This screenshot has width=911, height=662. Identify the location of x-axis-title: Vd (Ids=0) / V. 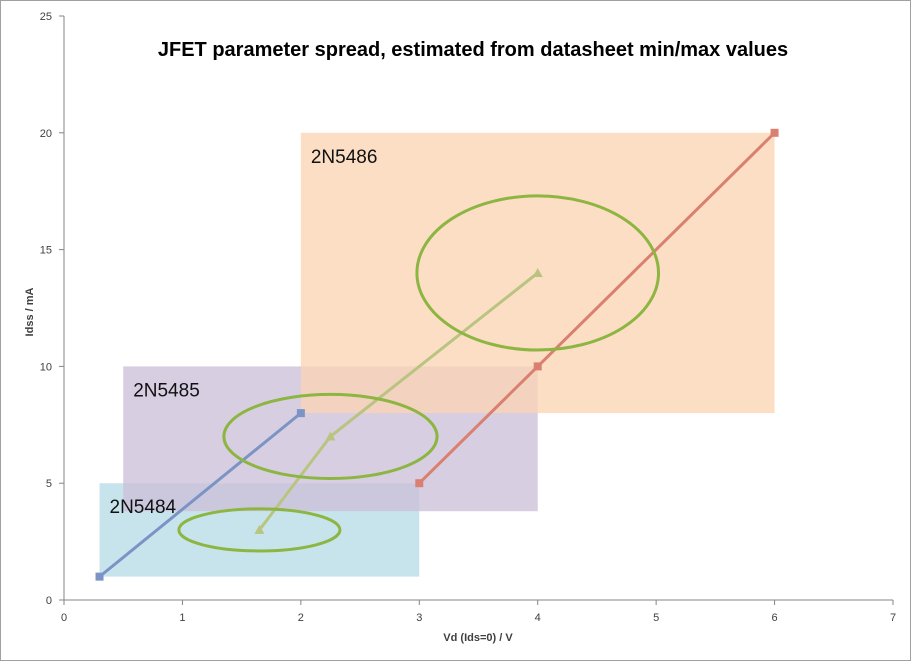
(478, 638).